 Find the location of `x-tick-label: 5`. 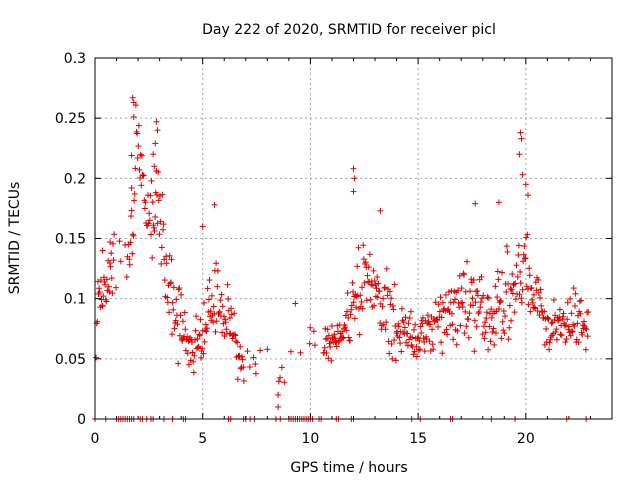

x-tick-label: 5 is located at coordinates (202, 439).